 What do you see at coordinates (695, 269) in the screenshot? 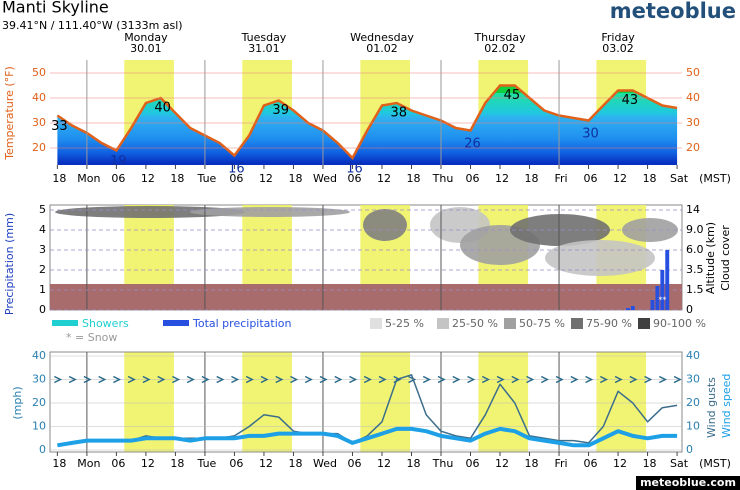
I see `y-tick-label: 3.5` at bounding box center [695, 269].